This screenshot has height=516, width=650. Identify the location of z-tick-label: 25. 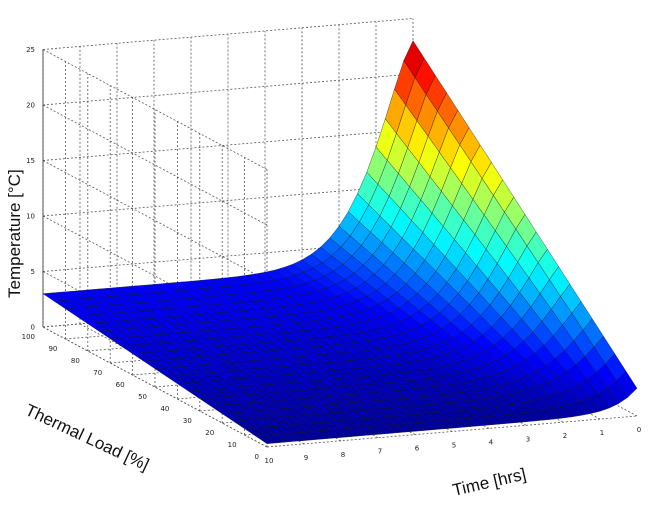
(30, 50).